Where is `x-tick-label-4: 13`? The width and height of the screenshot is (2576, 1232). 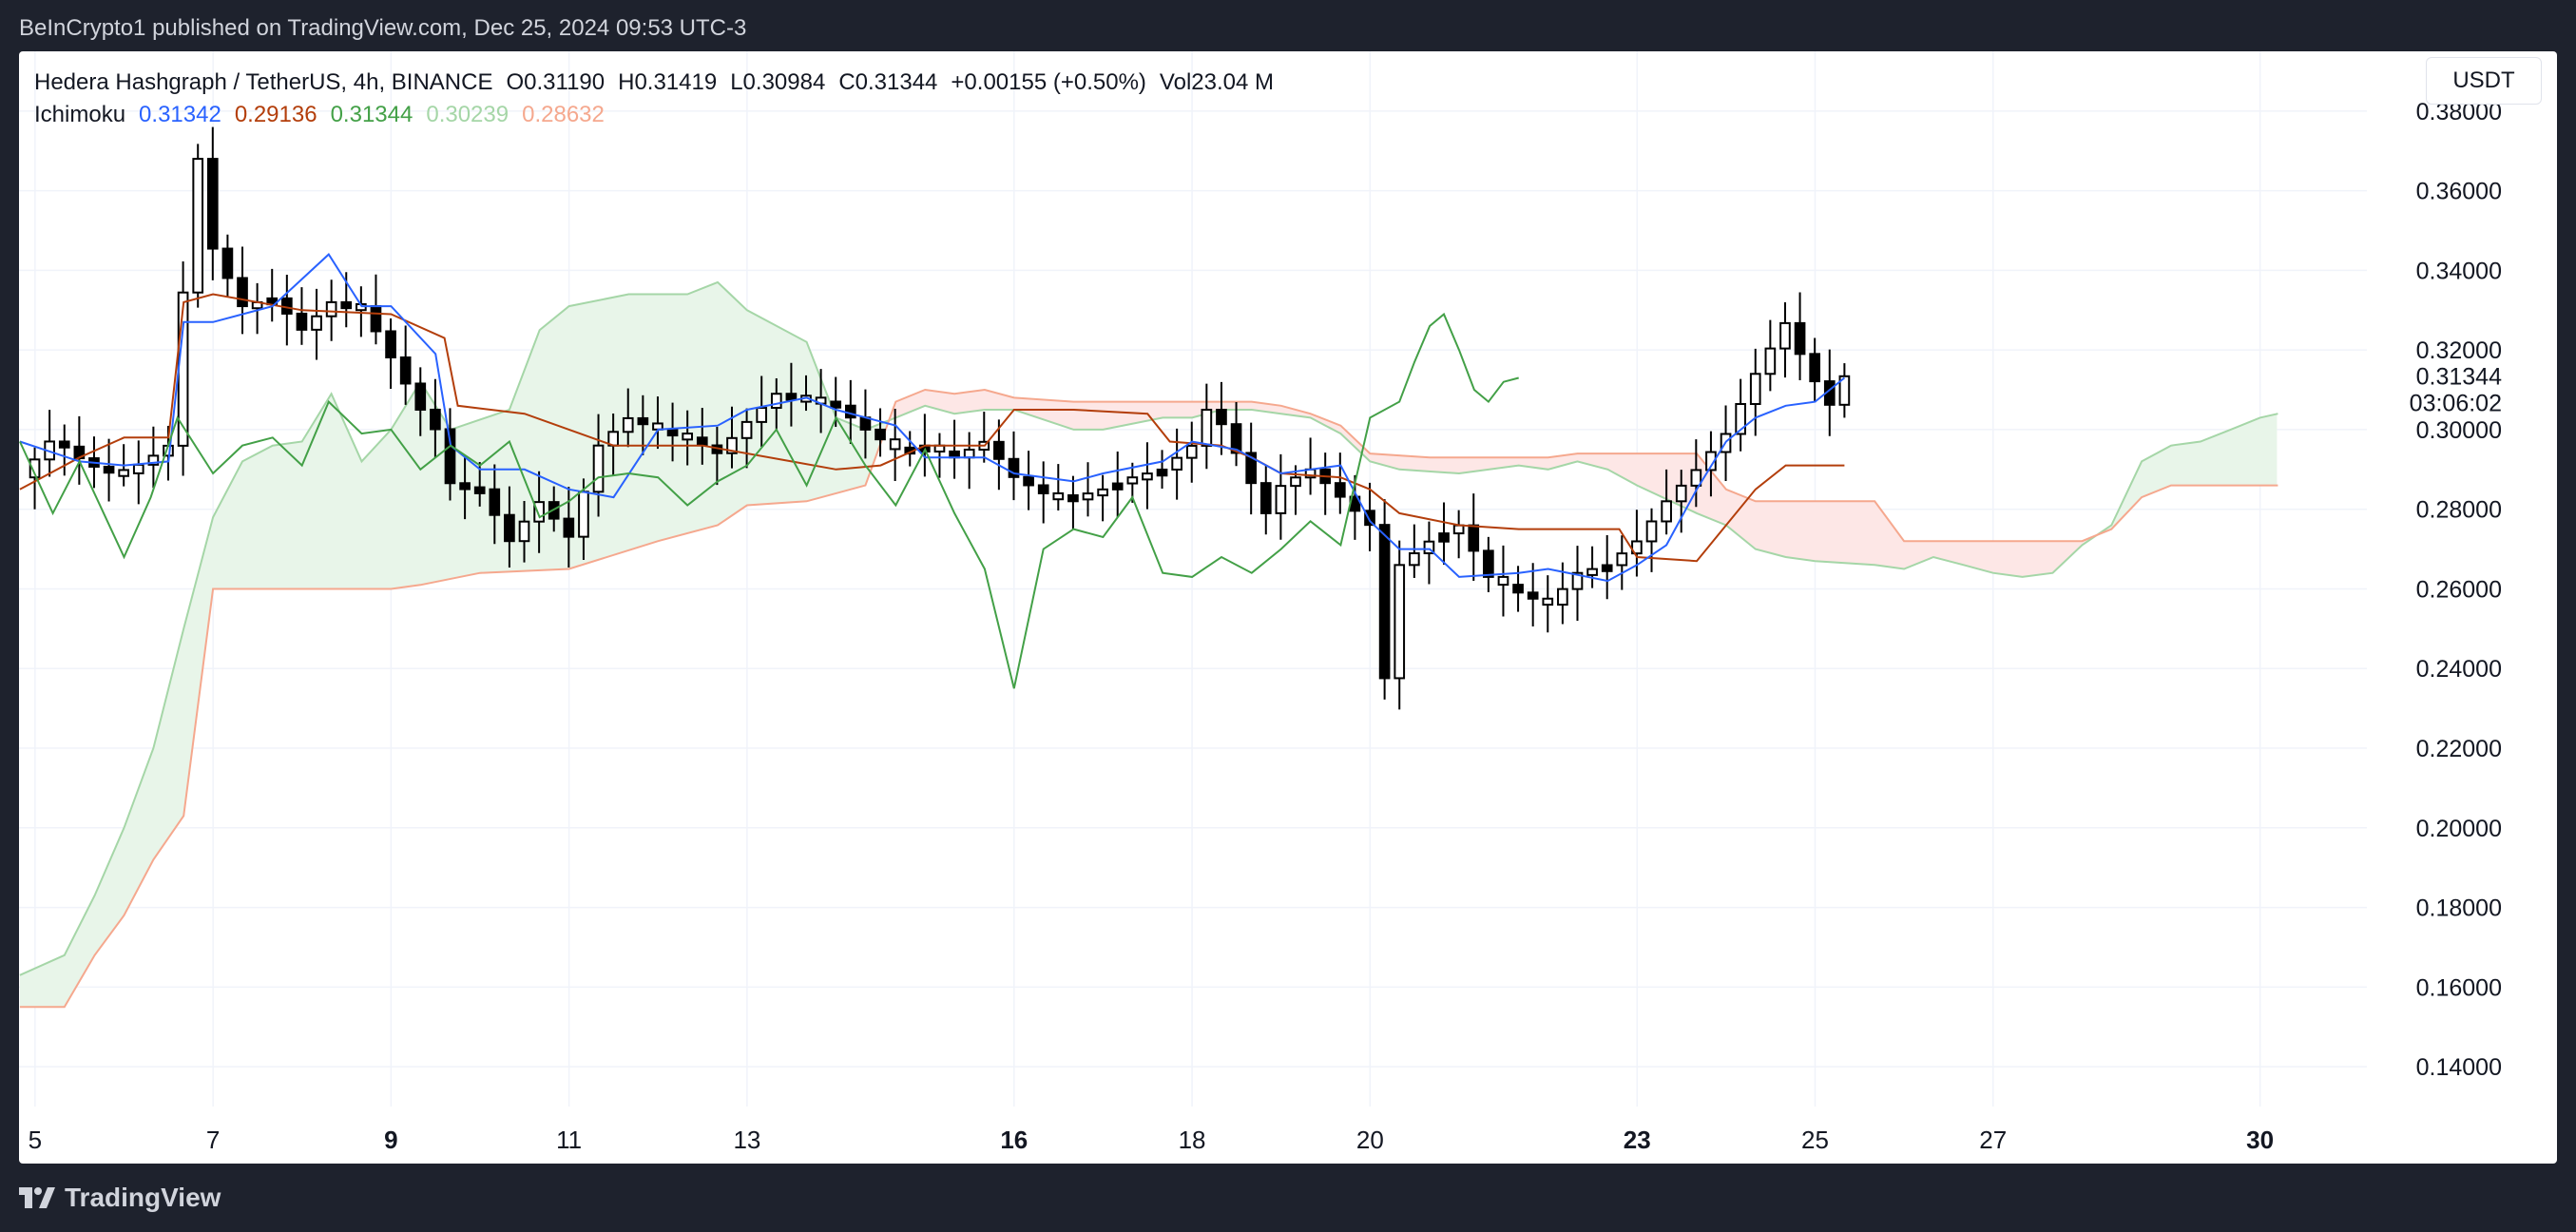 x-tick-label-4: 13 is located at coordinates (746, 1140).